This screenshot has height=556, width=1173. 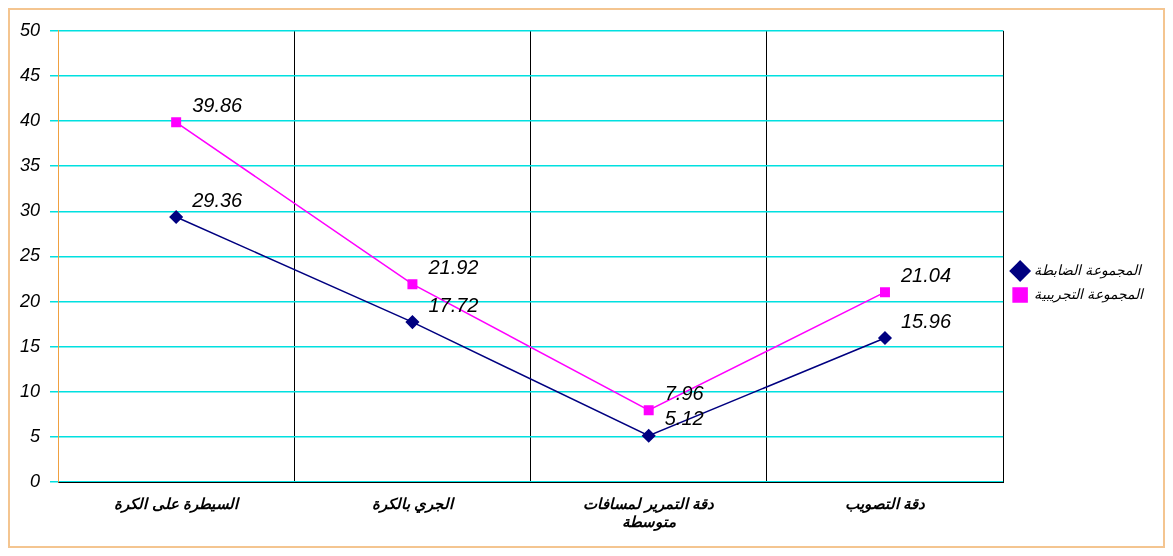 What do you see at coordinates (413, 504) in the screenshot?
I see `x-tick-label: الجري بالكرة` at bounding box center [413, 504].